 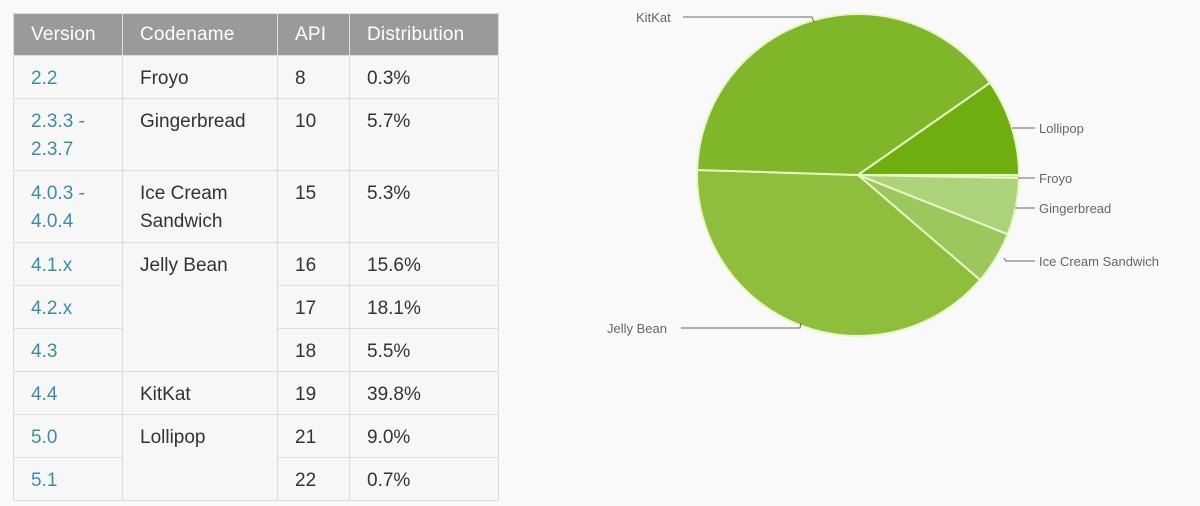 I want to click on api-cell: 19, so click(x=313, y=393).